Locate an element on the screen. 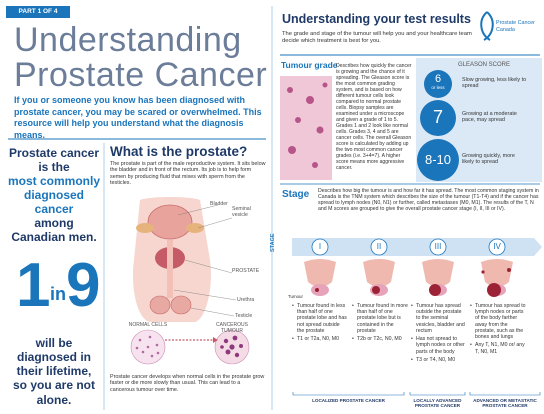  group-label: LOCALLY ADVANCED PROSTATE CANCER is located at coordinates (437, 403).